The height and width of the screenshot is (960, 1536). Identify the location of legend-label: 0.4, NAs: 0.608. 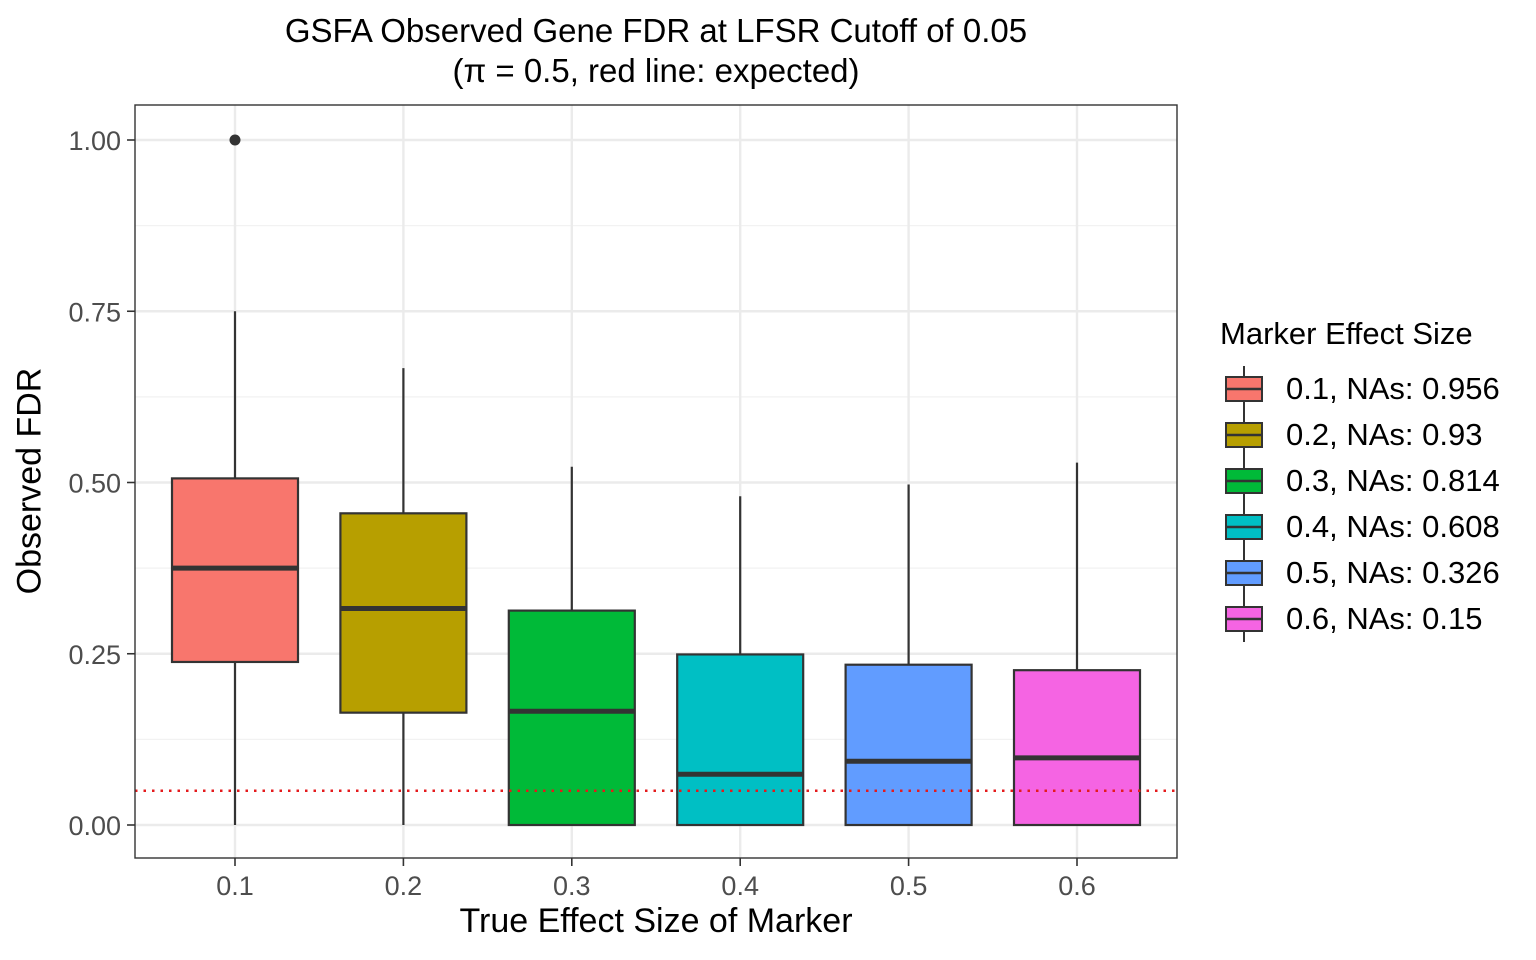
(1393, 526).